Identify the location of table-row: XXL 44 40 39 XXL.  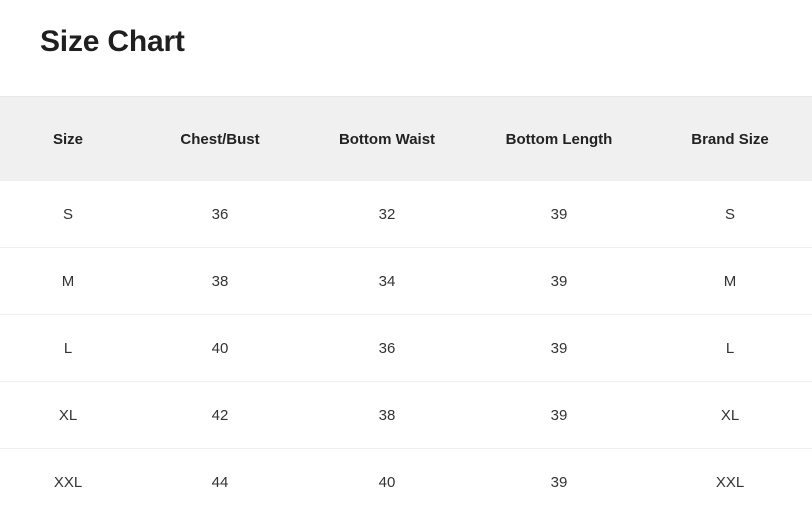
(406, 482).